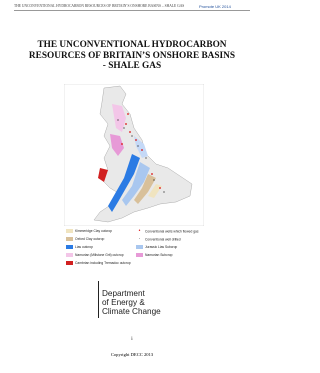 This screenshot has width=320, height=373. I want to click on legend-label: Conventional well drilled, so click(163, 239).